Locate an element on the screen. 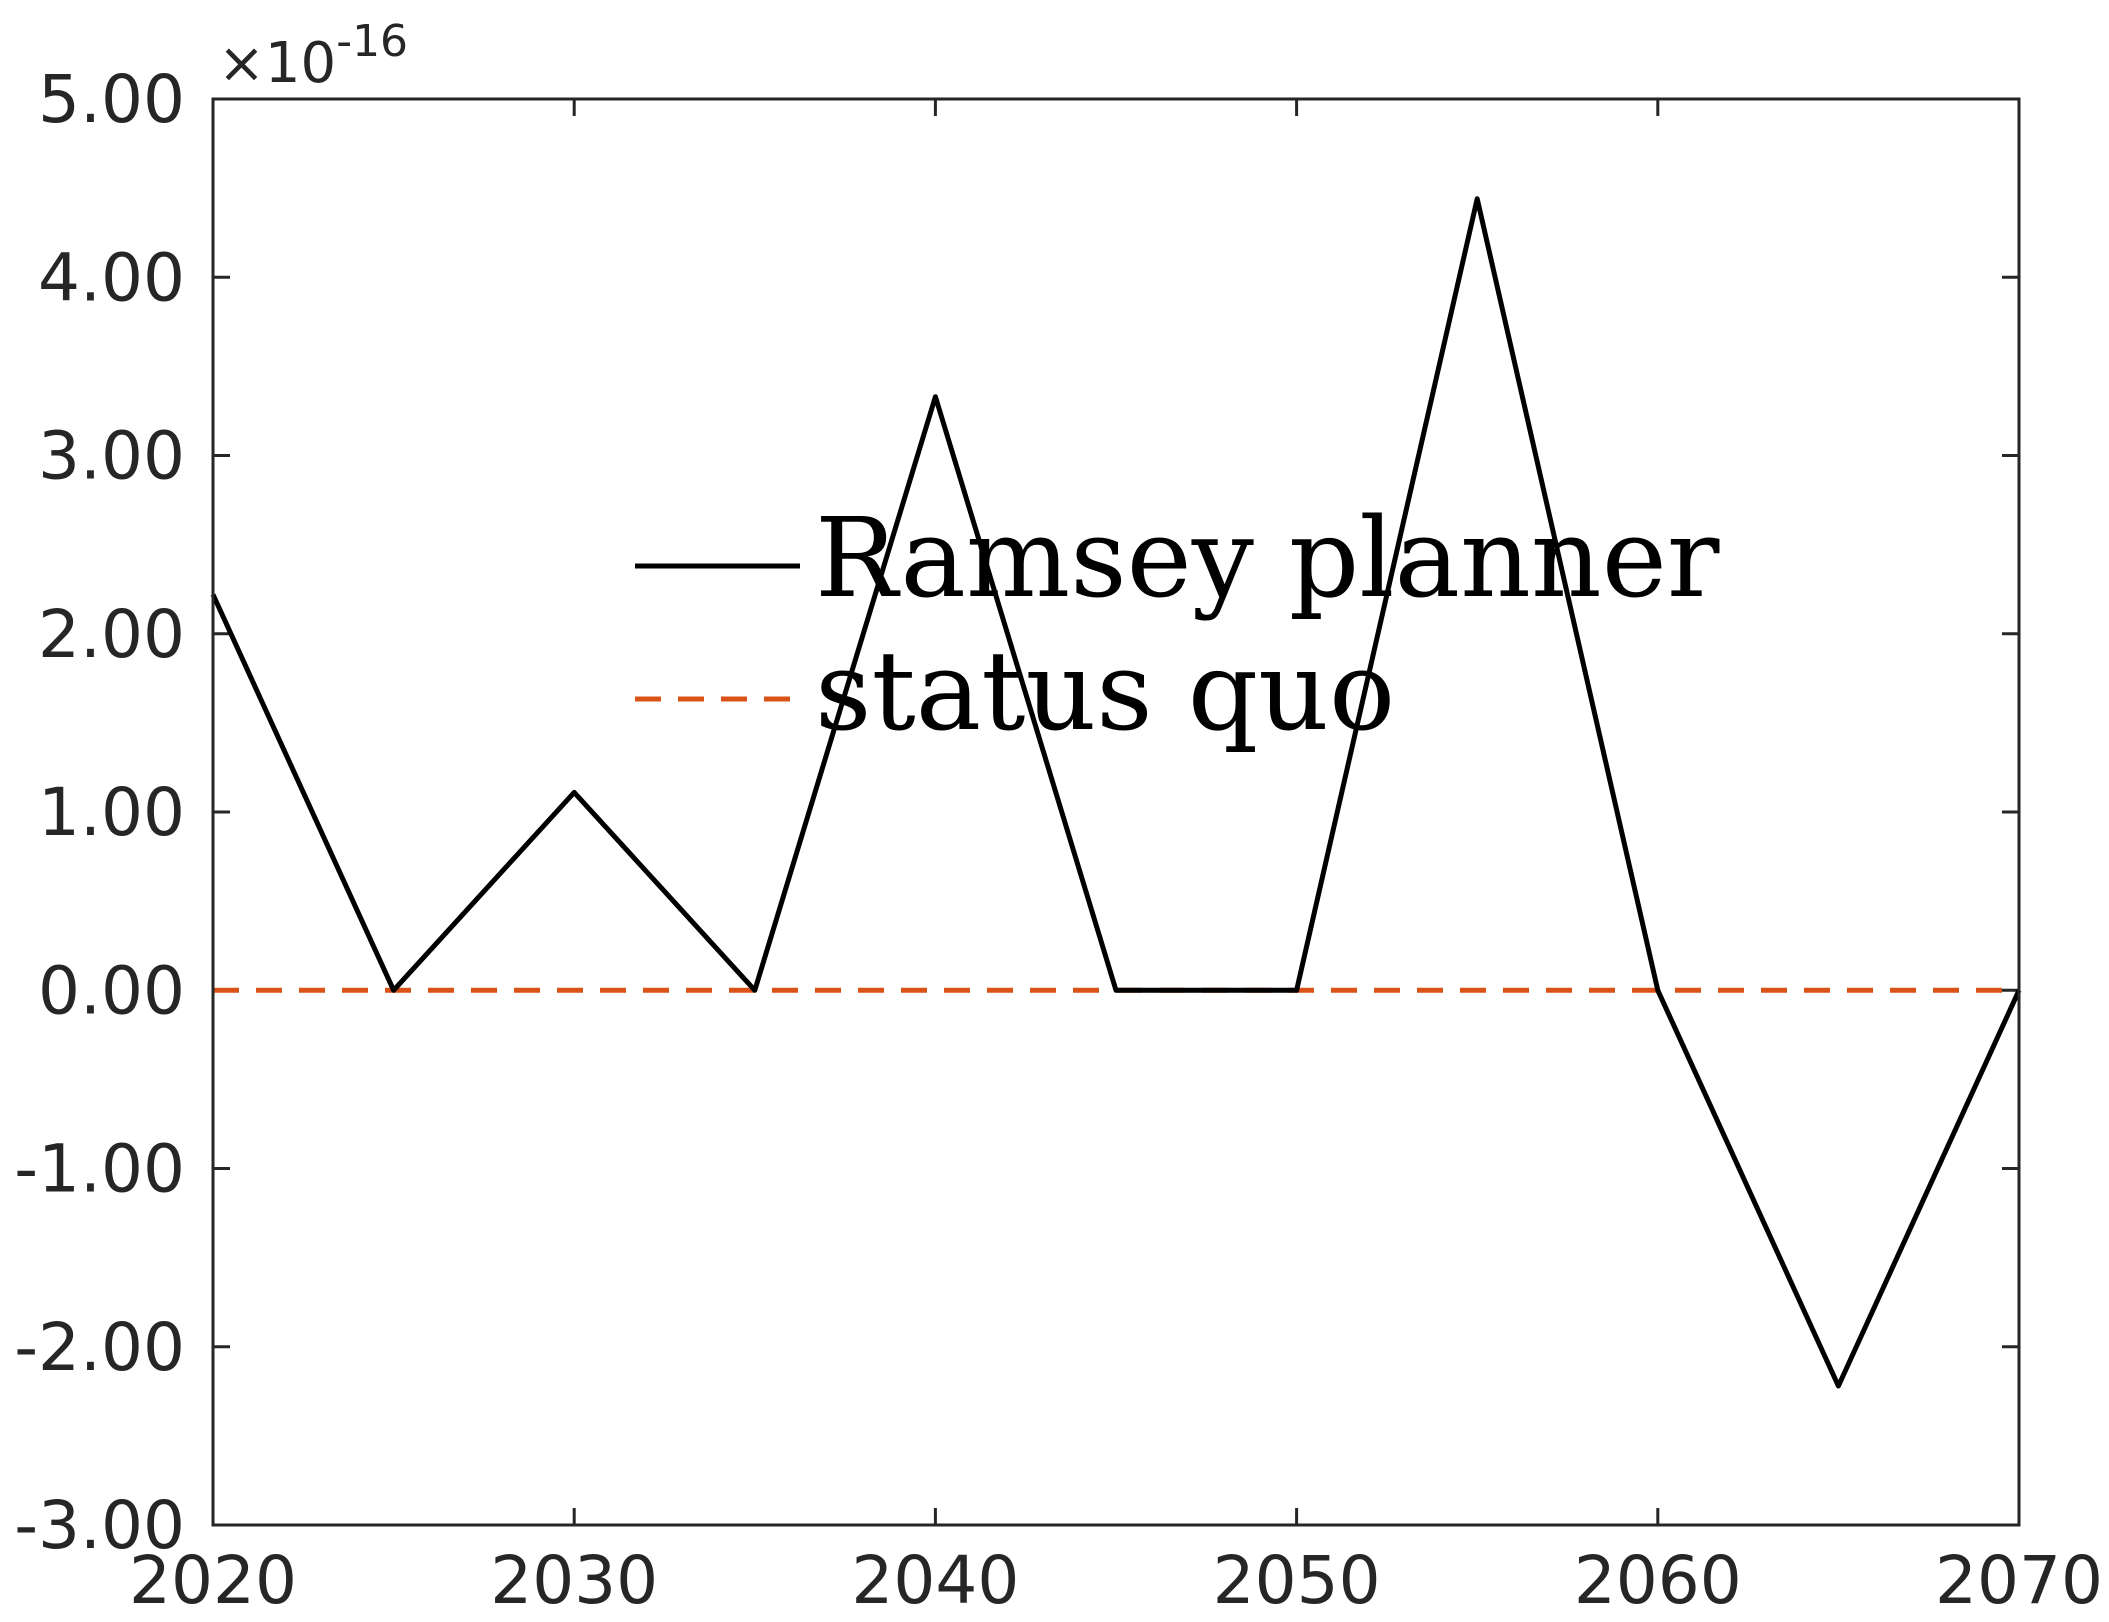  x-tick-label: 2020 is located at coordinates (213, 1580).